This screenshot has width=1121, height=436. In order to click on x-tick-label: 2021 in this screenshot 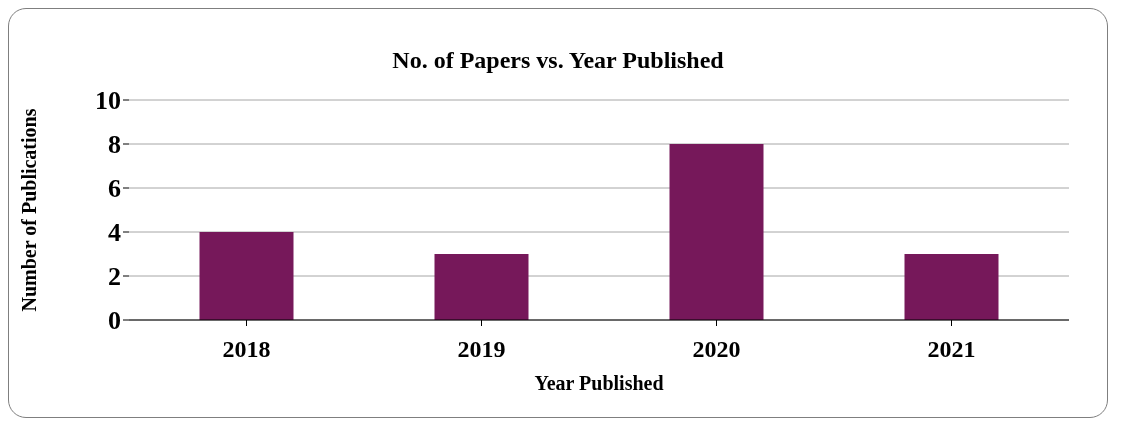, I will do `click(951, 349)`.